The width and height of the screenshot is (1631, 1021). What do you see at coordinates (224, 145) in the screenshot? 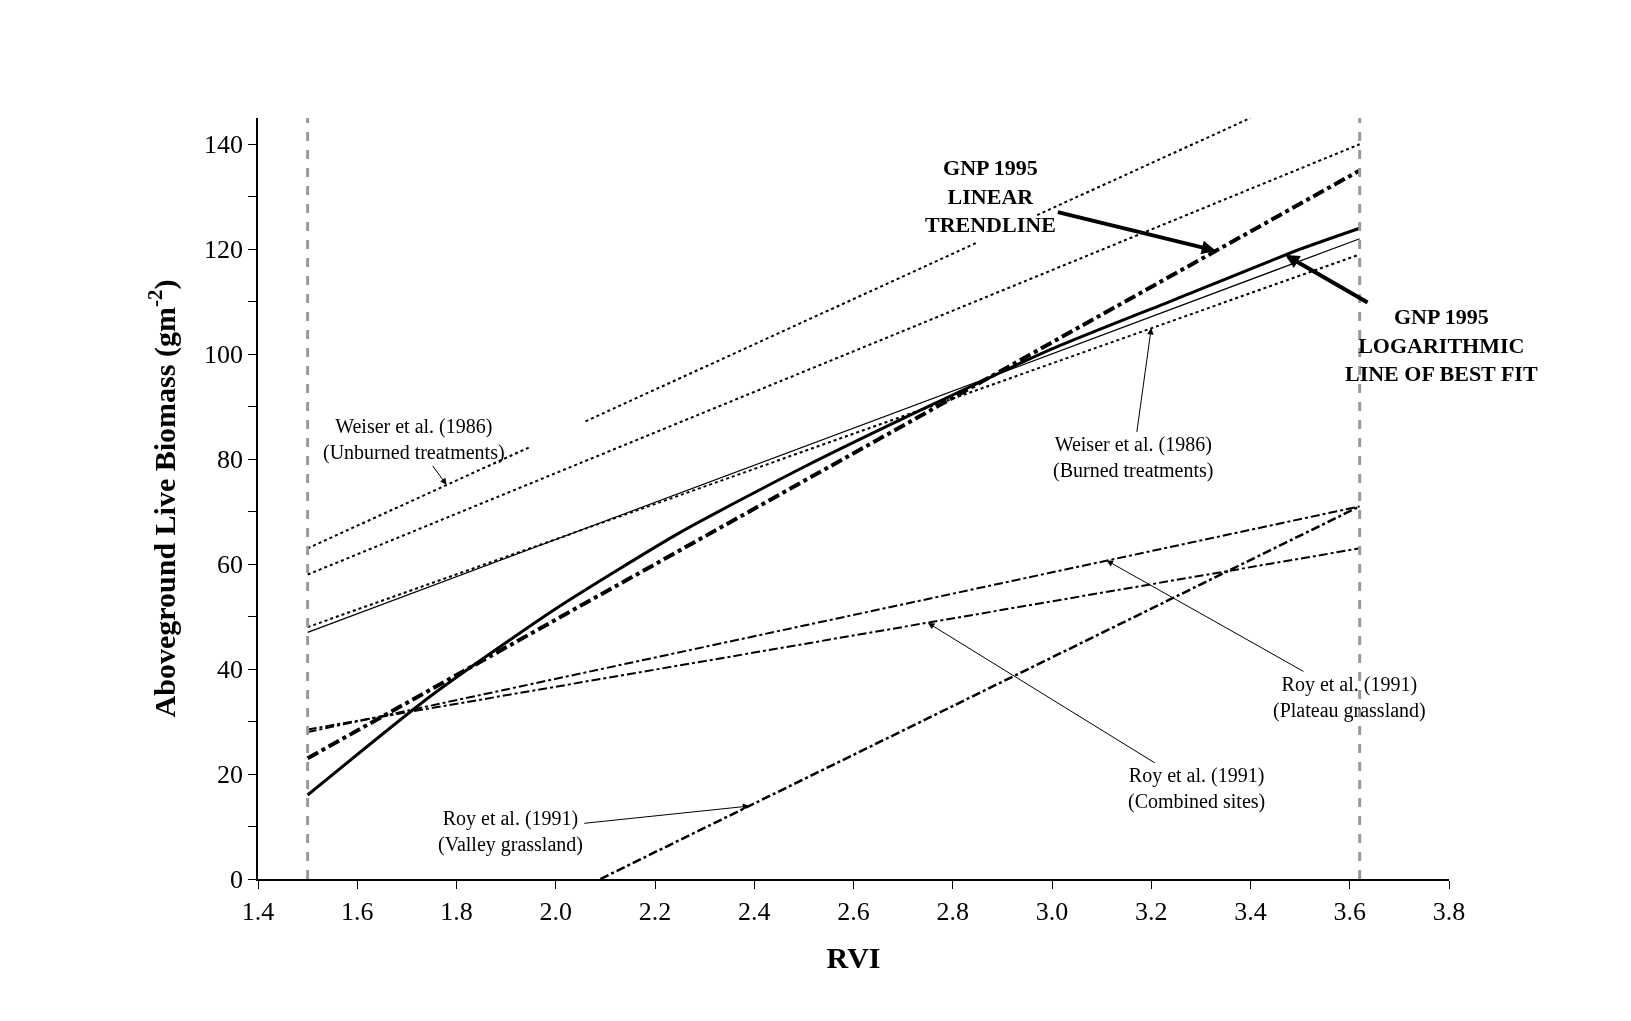
I see `y-tick-label: 140` at bounding box center [224, 145].